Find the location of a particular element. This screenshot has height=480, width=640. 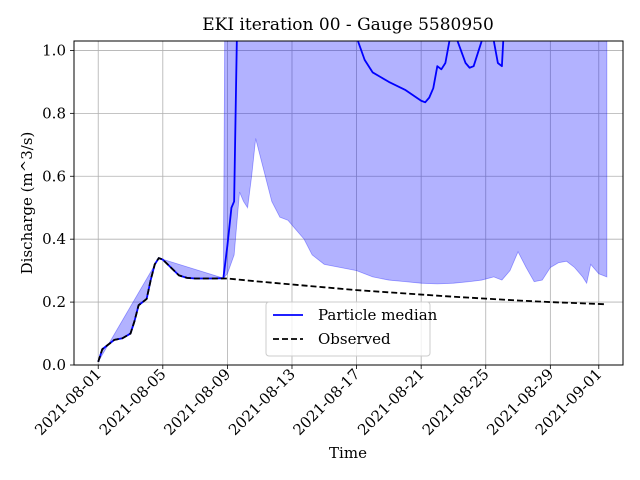

y-tick-label: 0.6 is located at coordinates (54, 176).